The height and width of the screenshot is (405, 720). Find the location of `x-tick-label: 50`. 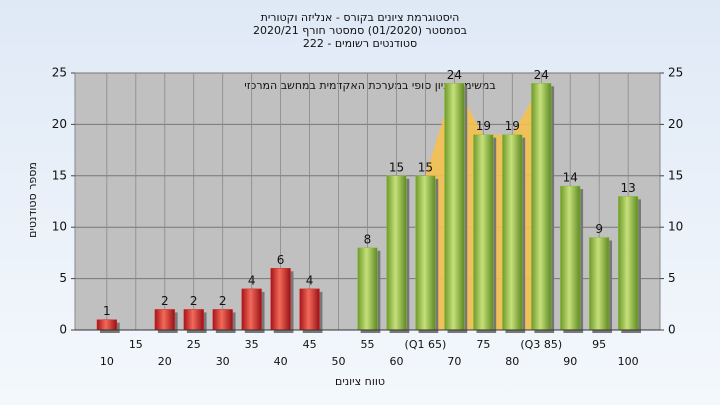

x-tick-label: 50 is located at coordinates (339, 361).